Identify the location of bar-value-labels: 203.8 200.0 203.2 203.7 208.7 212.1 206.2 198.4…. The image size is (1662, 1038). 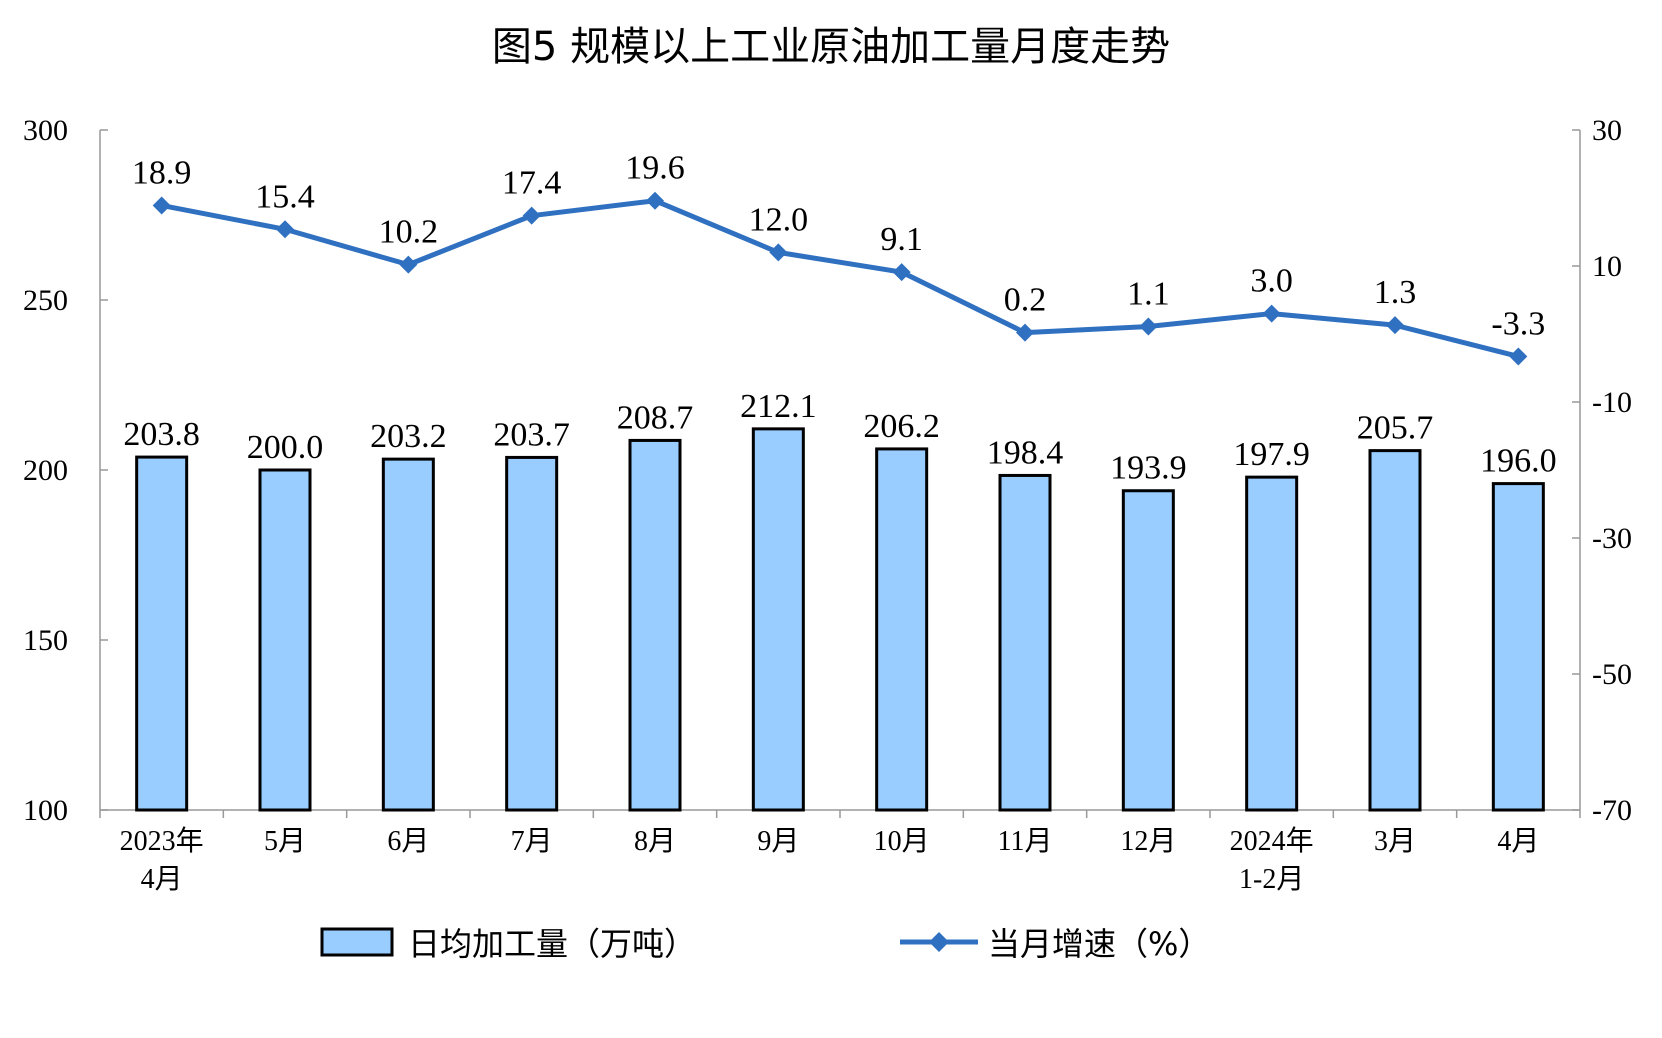
(839, 437).